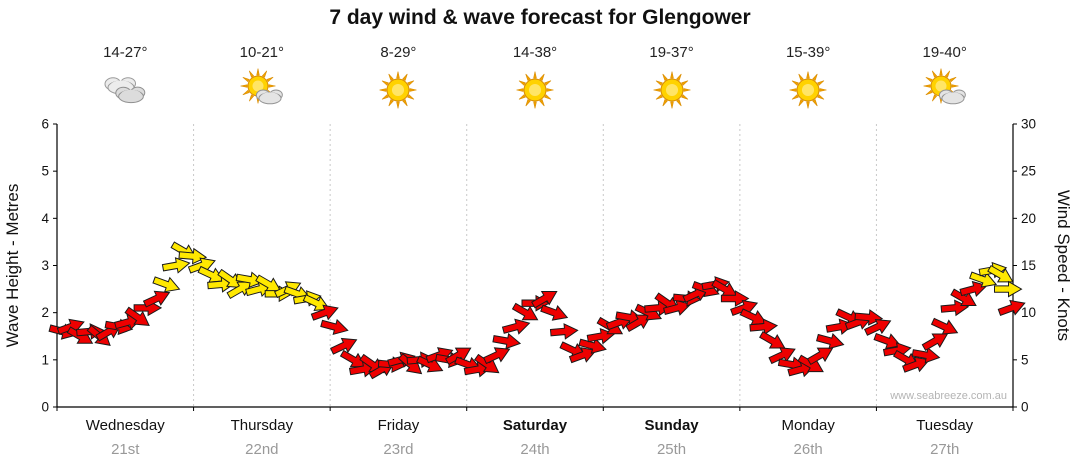  What do you see at coordinates (1025, 407) in the screenshot?
I see `right-tick-label: 0` at bounding box center [1025, 407].